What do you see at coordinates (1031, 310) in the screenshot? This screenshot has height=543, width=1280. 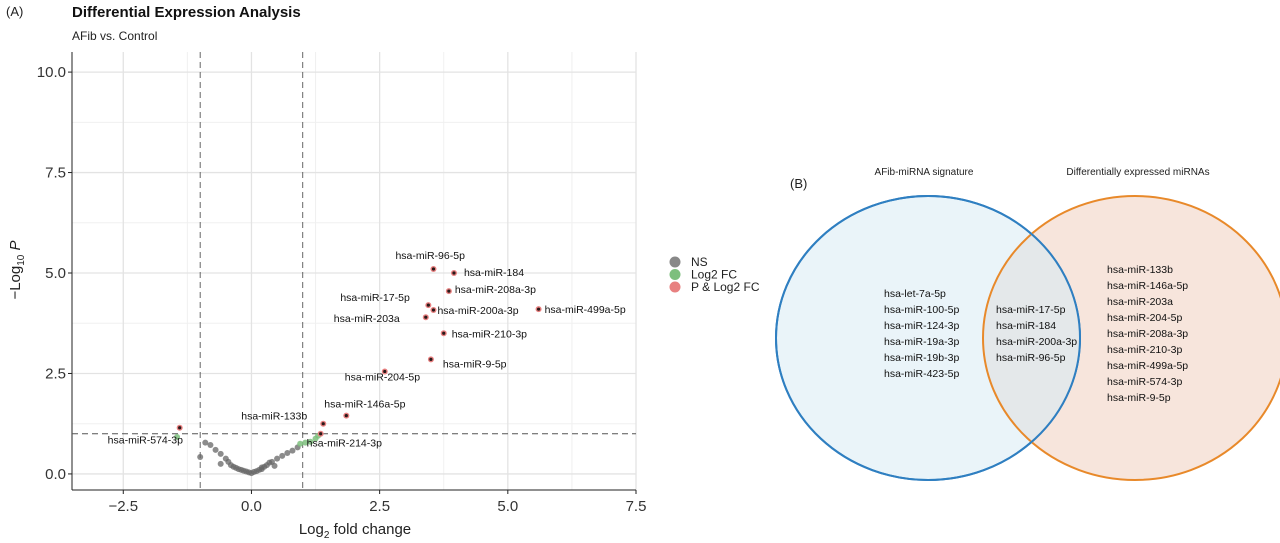 I see `venn-item: hsa-miR-17-5p` at bounding box center [1031, 310].